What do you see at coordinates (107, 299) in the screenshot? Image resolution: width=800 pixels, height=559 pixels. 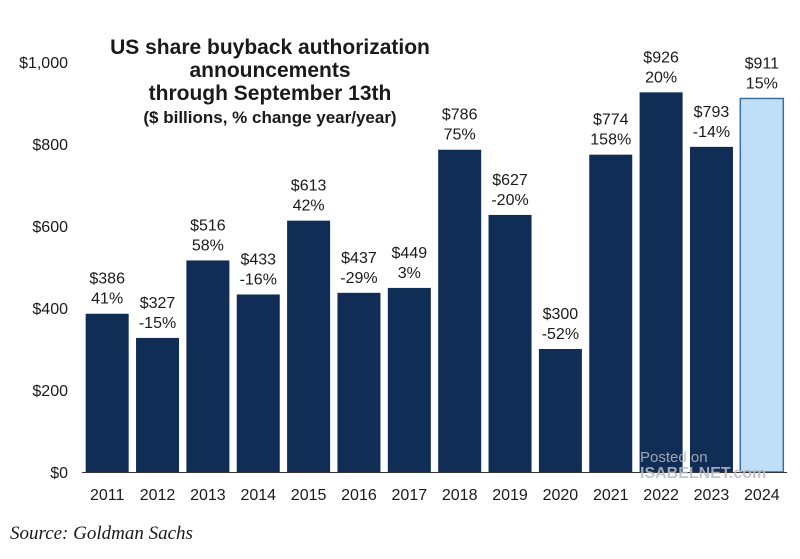 I see `pct-change-label: 41%` at bounding box center [107, 299].